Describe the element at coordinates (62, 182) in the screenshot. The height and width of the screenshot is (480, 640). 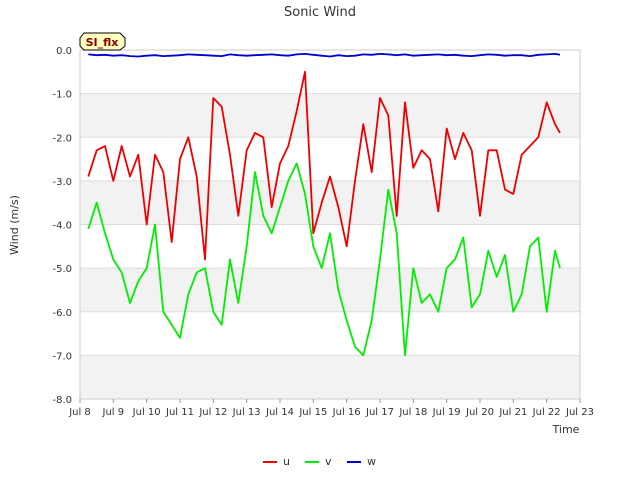
I see `y-tick-label: -3.0` at that location.